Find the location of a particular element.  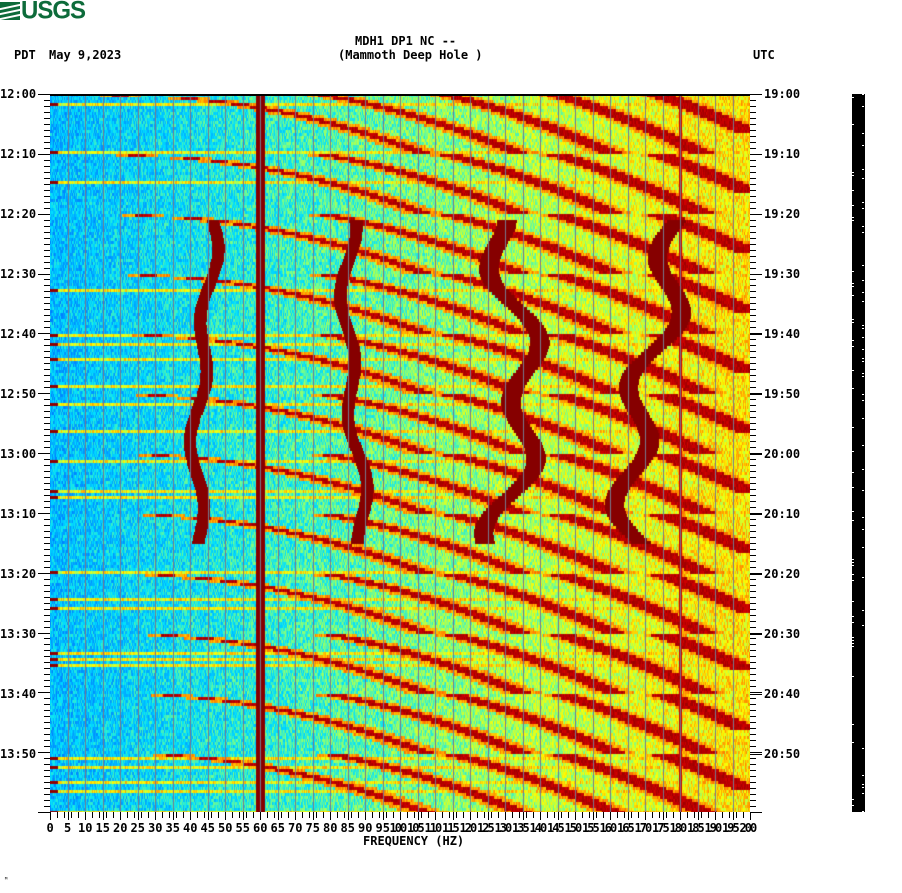

x-tick-label: 20 is located at coordinates (120, 828).